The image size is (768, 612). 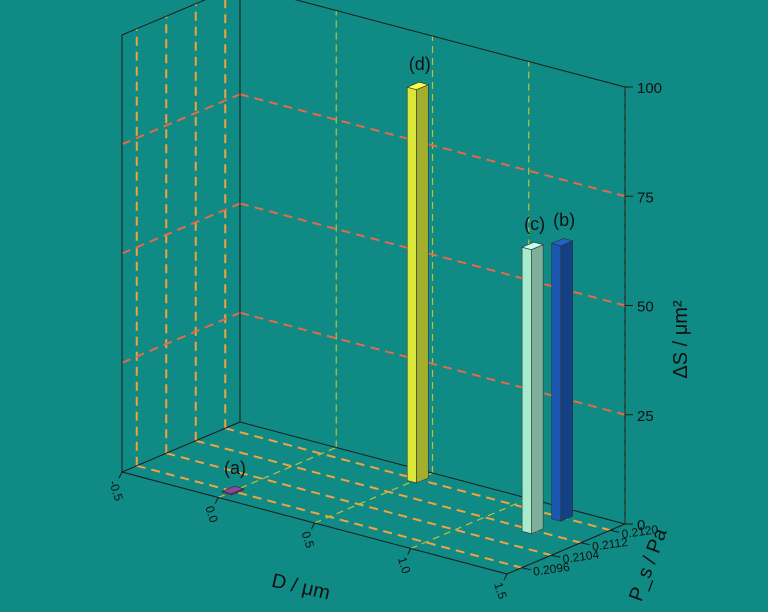 I want to click on z-tick-label: 100, so click(x=649, y=88).